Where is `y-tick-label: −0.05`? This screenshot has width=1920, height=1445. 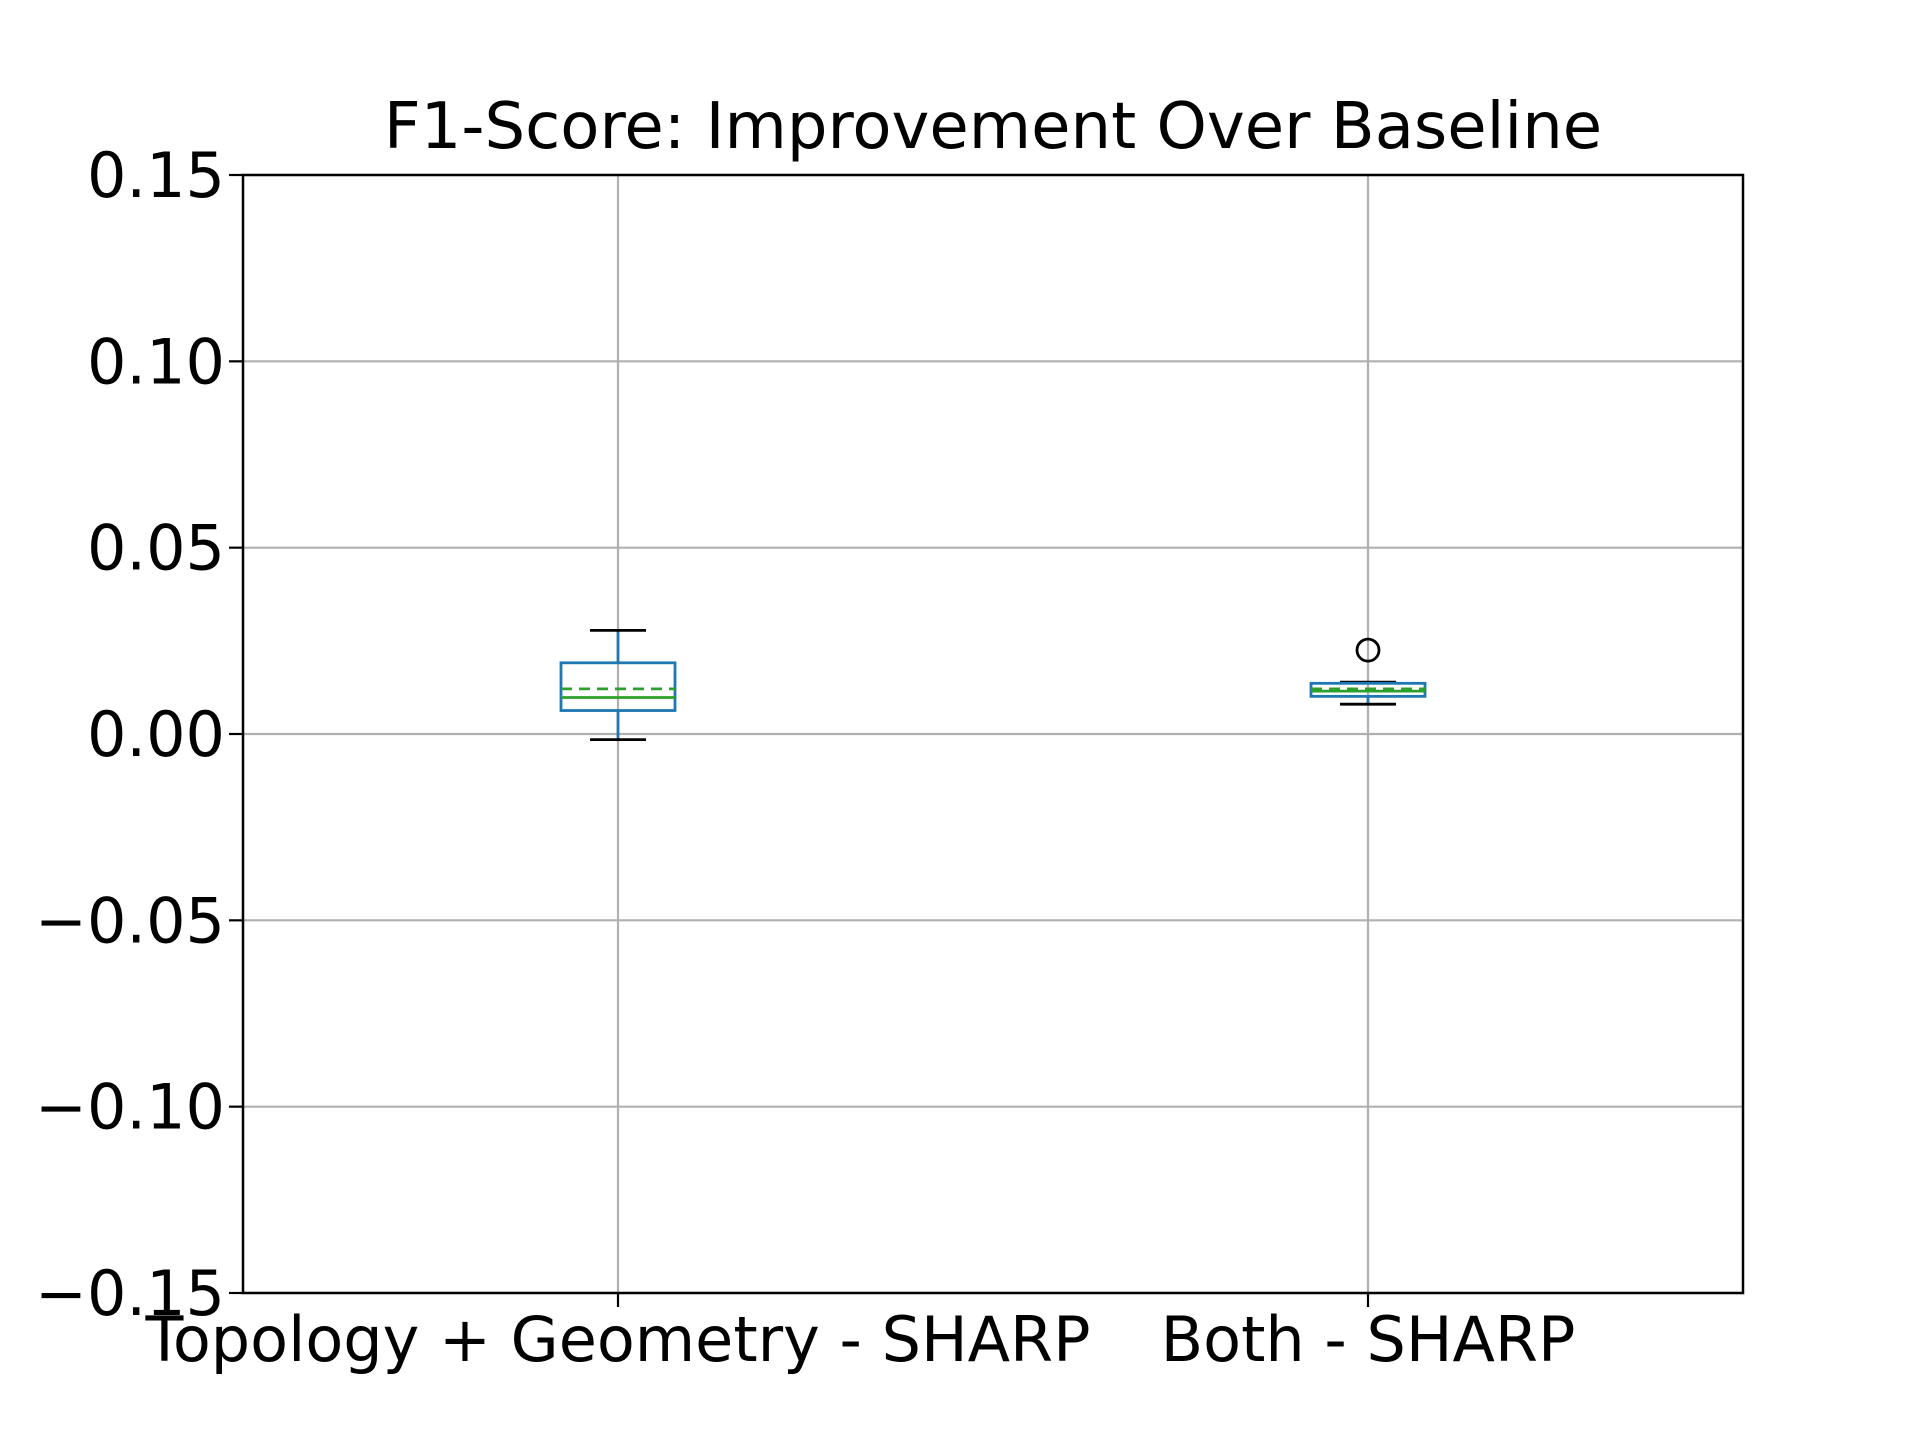
y-tick-label: −0.05 is located at coordinates (130, 920).